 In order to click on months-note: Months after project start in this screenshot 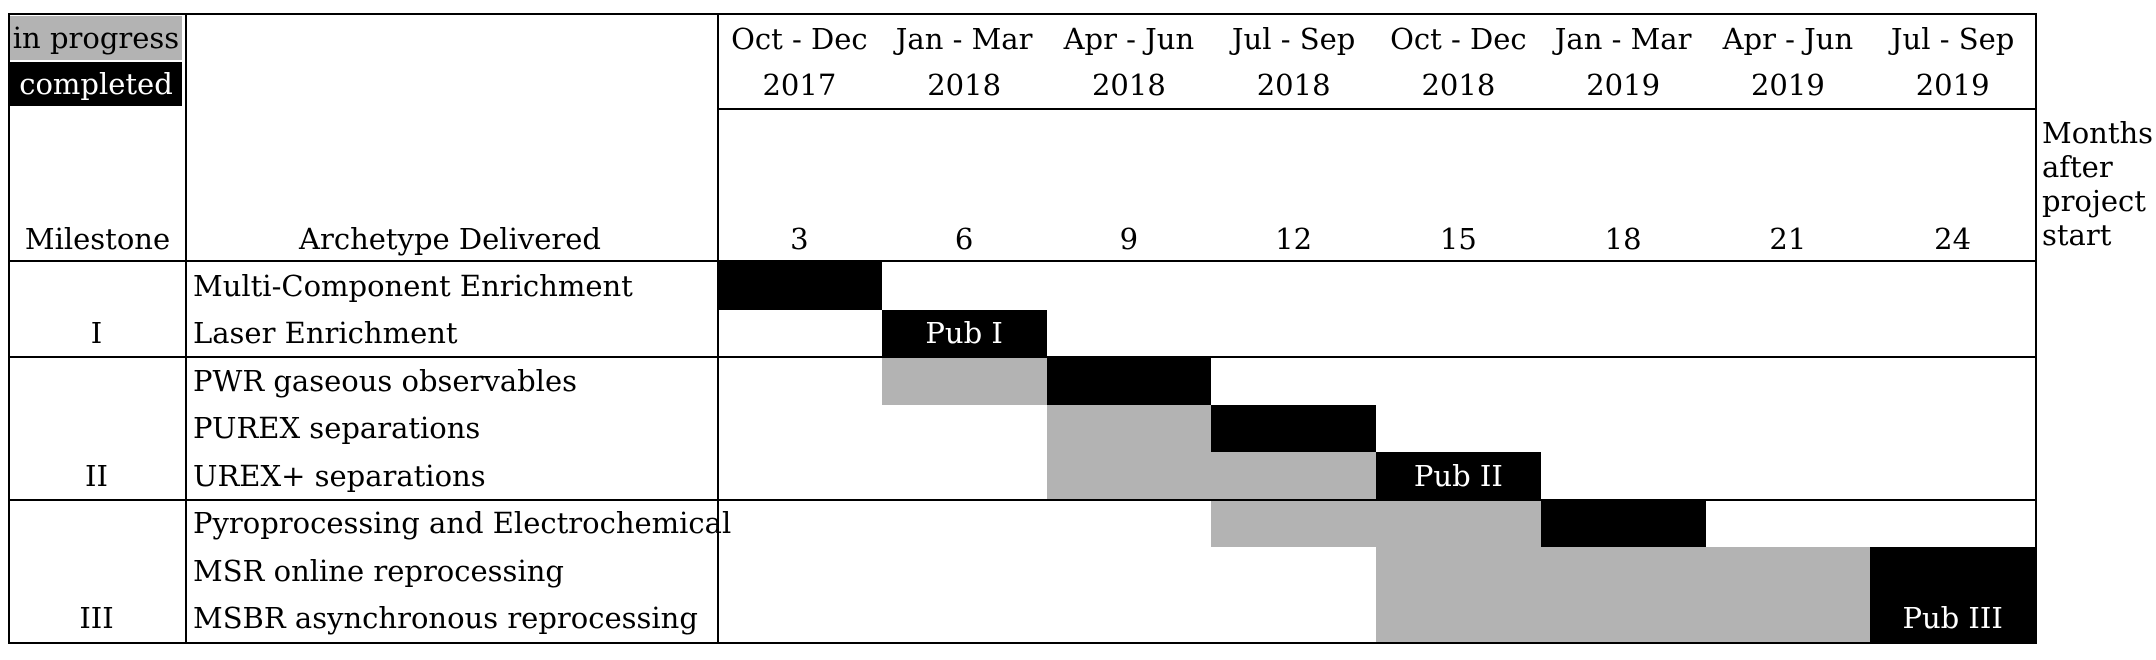, I will do `click(2097, 184)`.